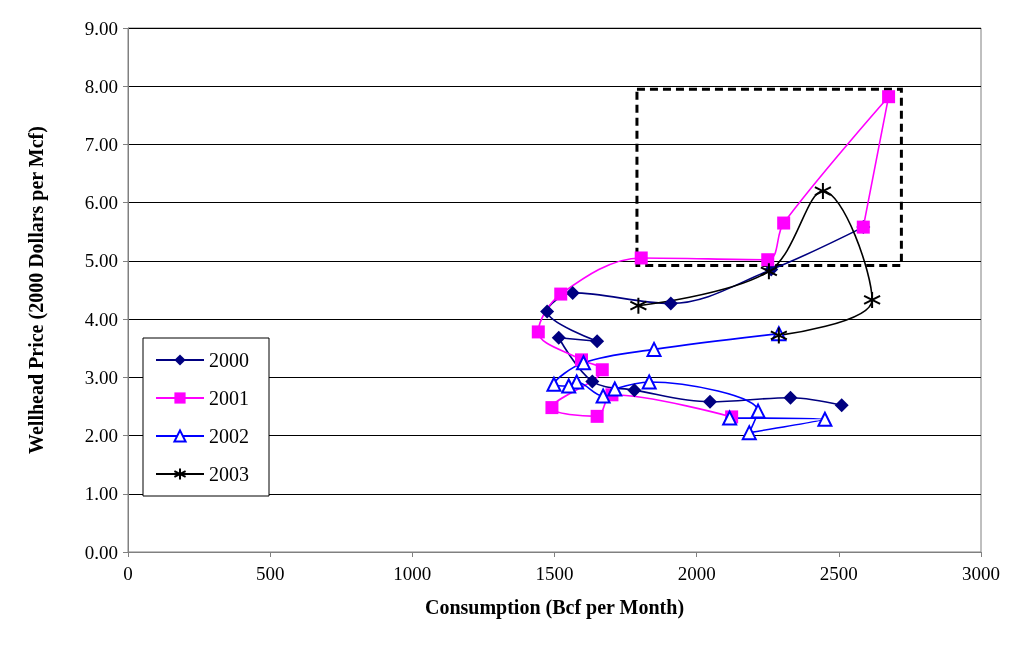 The height and width of the screenshot is (655, 1018). What do you see at coordinates (101, 144) in the screenshot?
I see `y-tick-label: 7.00` at bounding box center [101, 144].